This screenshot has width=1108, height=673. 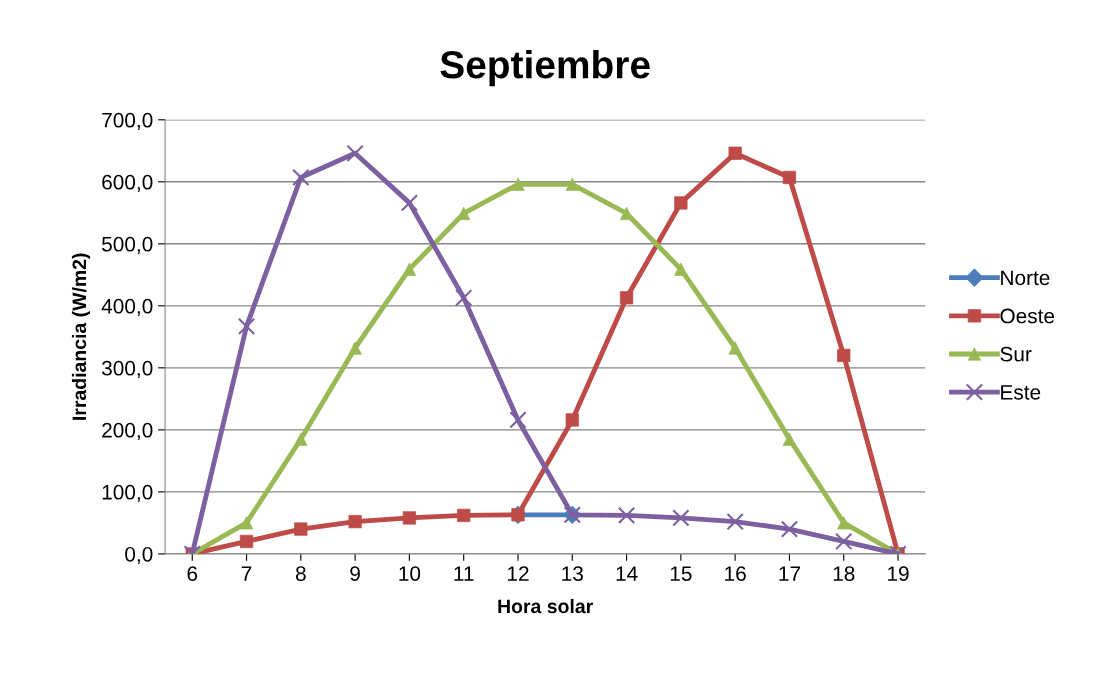 I want to click on x-tick-label: 14, so click(x=627, y=573).